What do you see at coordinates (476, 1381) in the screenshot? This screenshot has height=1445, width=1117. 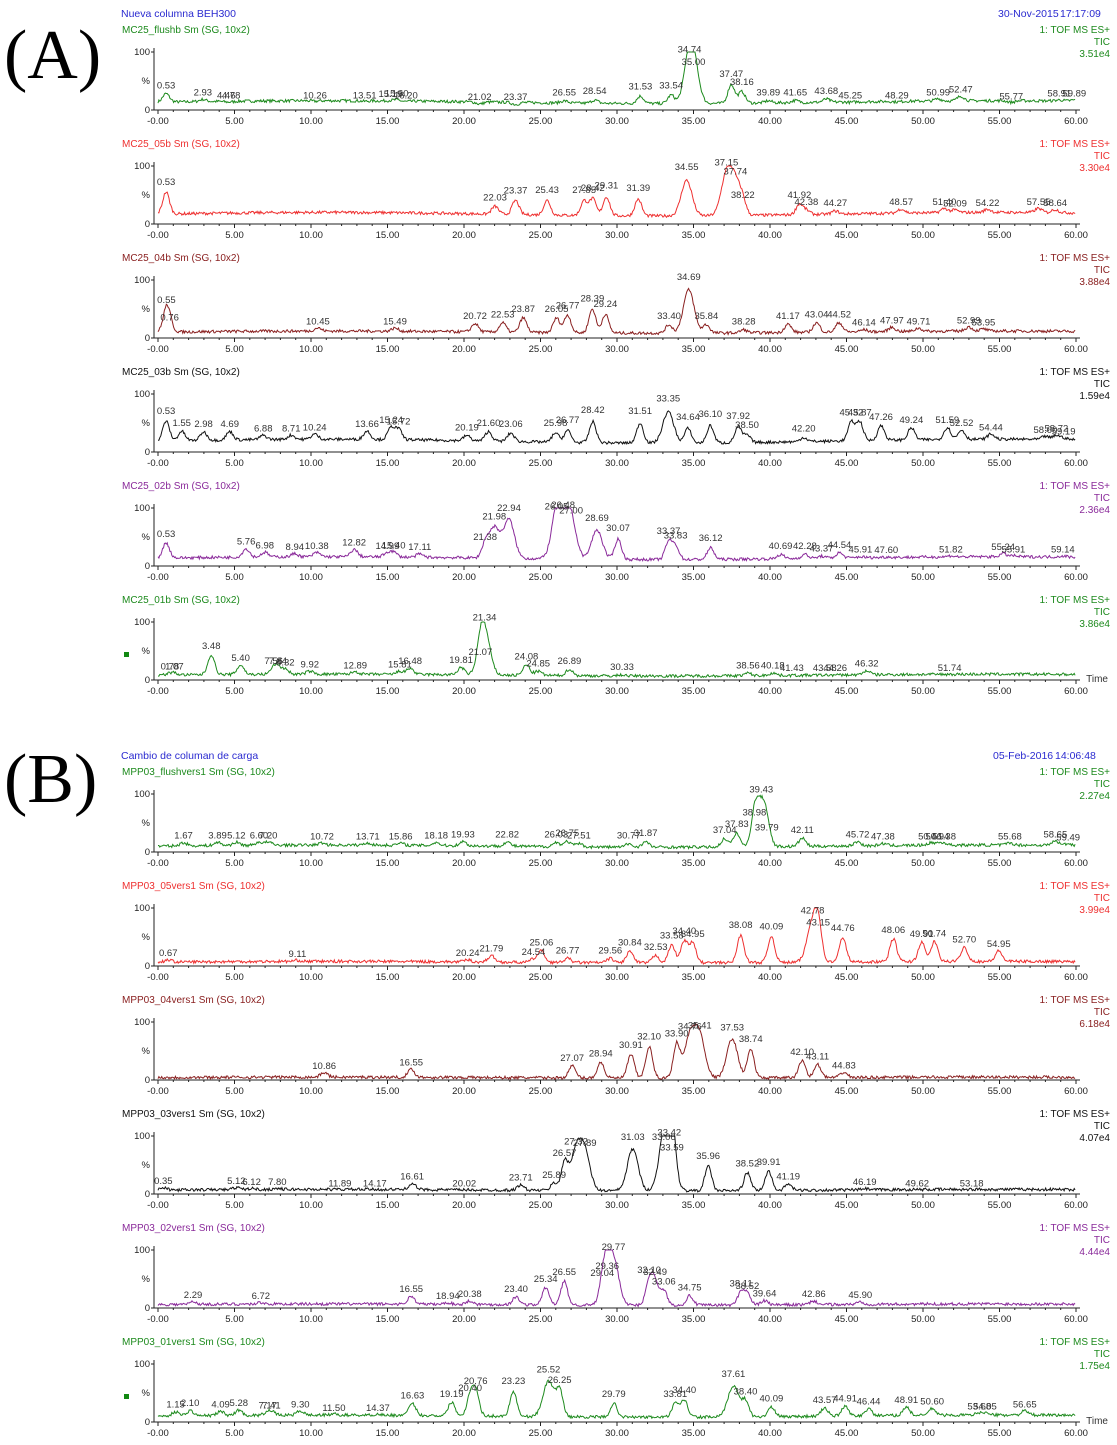 I see `peak-label: 20.76` at bounding box center [476, 1381].